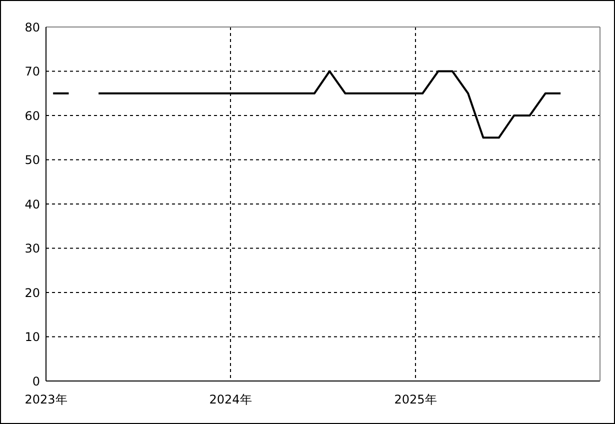 This screenshot has width=615, height=424. What do you see at coordinates (32, 249) in the screenshot?
I see `y-tick-label: 30` at bounding box center [32, 249].